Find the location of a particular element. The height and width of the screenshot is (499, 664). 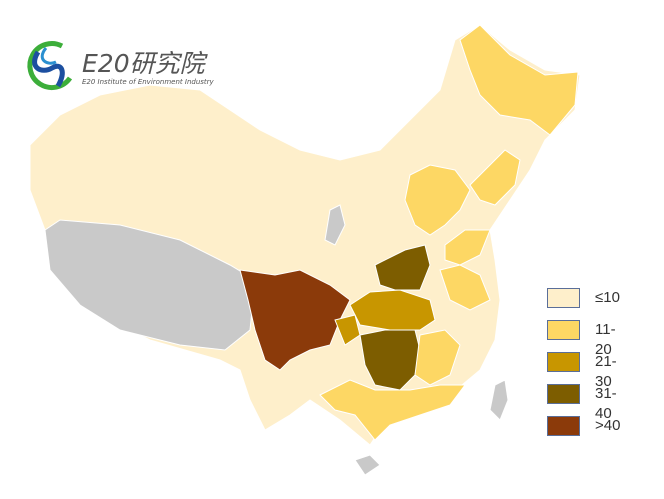

region-shandong is located at coordinates (467, 247).